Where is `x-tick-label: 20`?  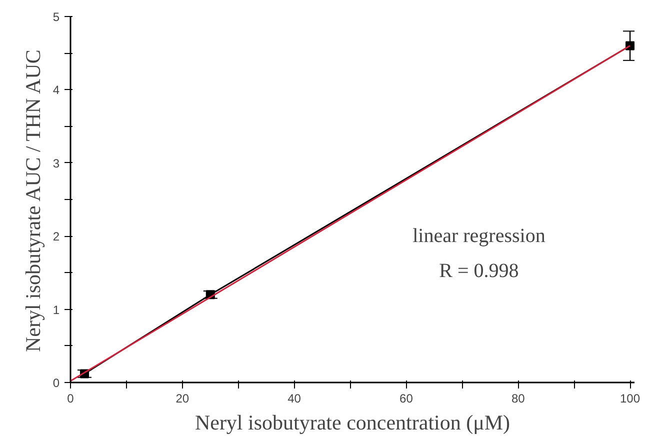
x-tick-label: 20 is located at coordinates (183, 399).